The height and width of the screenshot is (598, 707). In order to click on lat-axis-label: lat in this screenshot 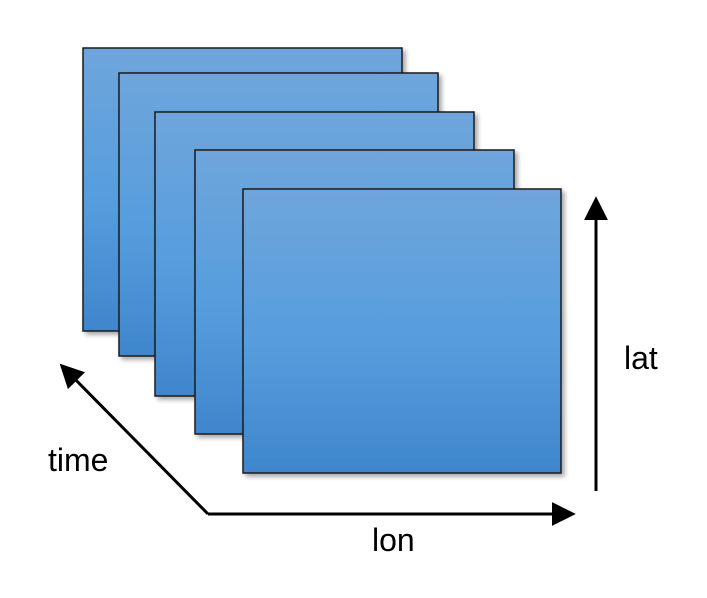, I will do `click(641, 358)`.